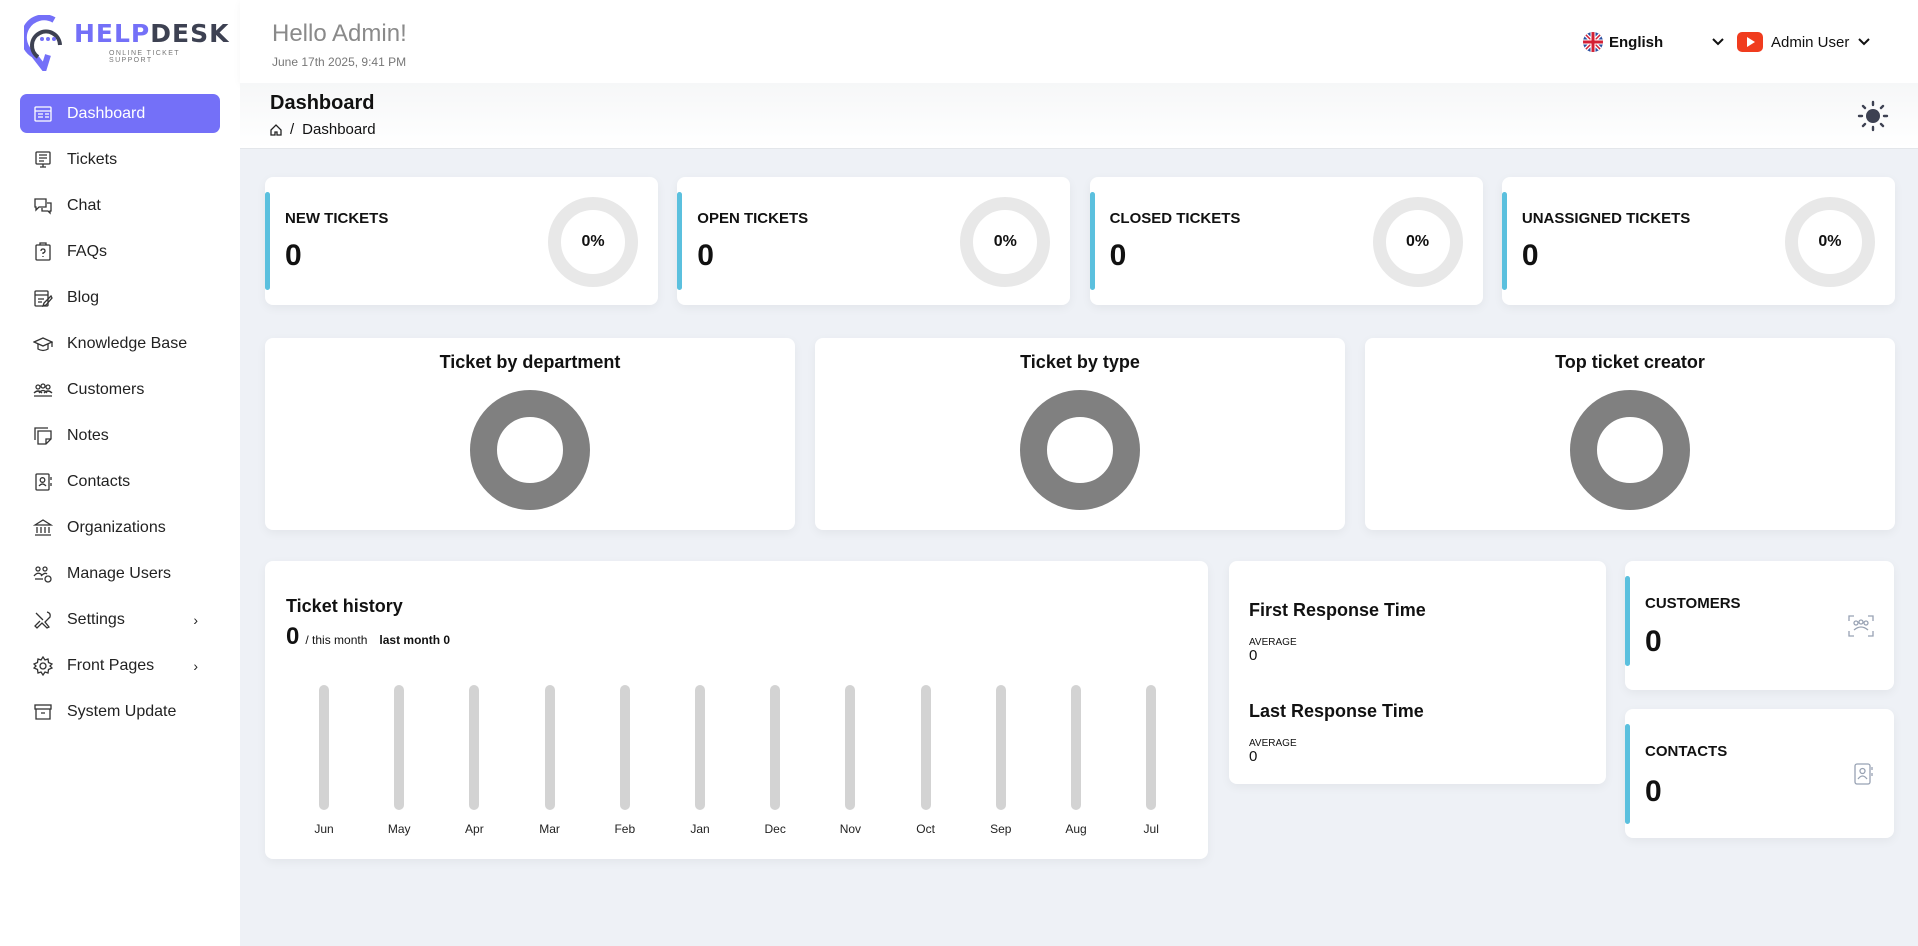 Image resolution: width=1918 pixels, height=946 pixels. I want to click on language-selector: English, so click(1654, 42).